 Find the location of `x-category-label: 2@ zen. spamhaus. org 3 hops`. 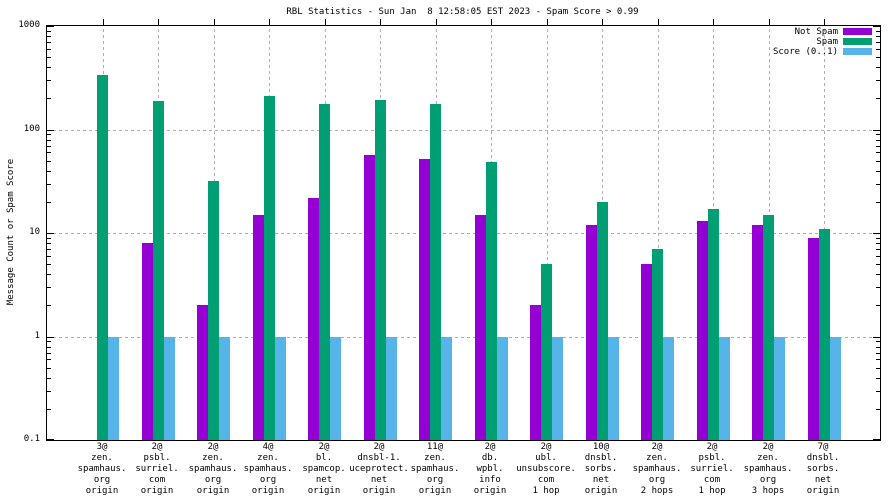

x-category-label: 2@ zen. spamhaus. org 3 hops is located at coordinates (768, 469).